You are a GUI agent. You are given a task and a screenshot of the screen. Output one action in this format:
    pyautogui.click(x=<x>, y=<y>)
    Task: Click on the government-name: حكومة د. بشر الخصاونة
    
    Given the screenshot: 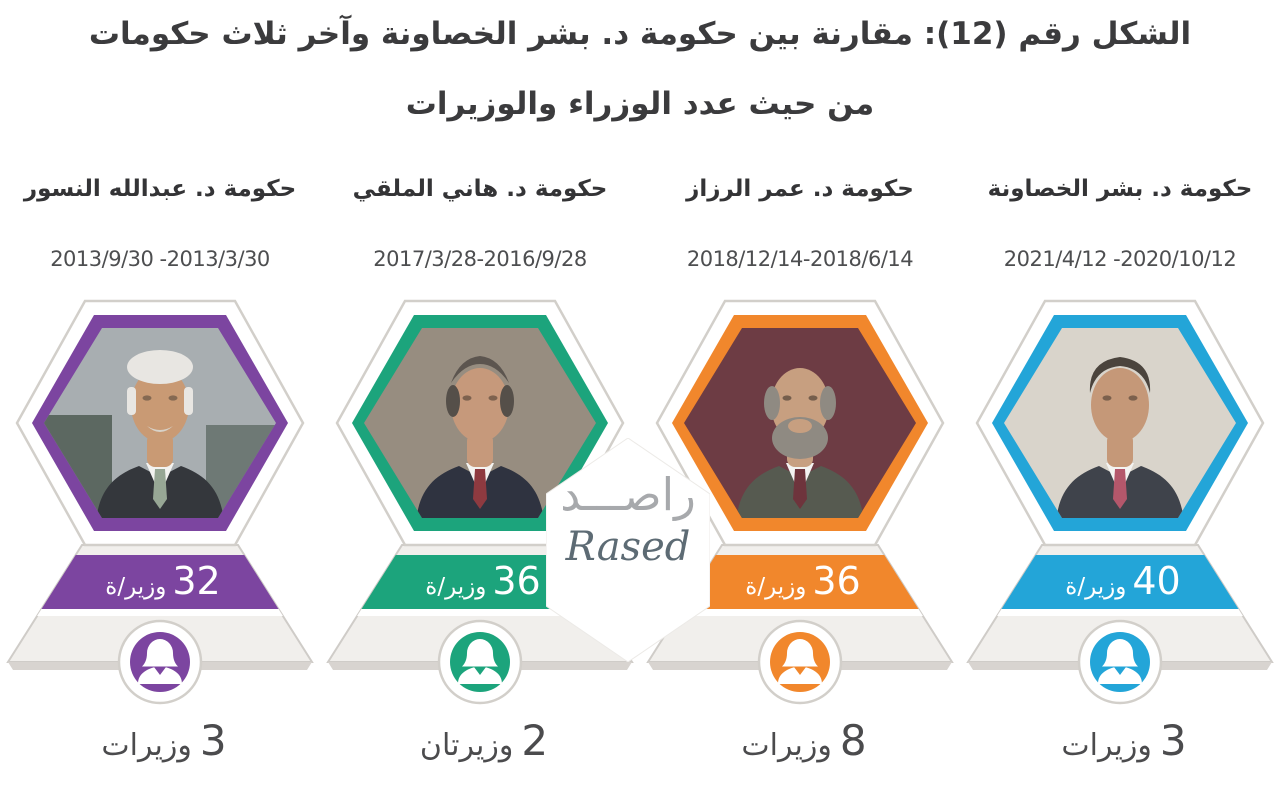 What is the action you would take?
    pyautogui.click(x=1120, y=189)
    